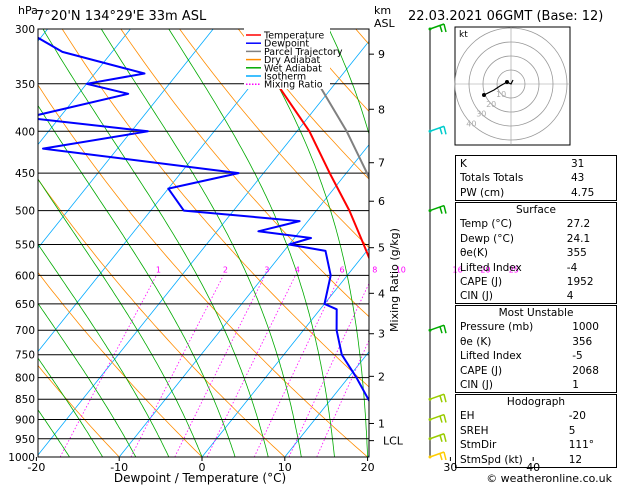  What do you see at coordinates (487, 238) in the screenshot?
I see `surface-label: Dewp (°C)` at bounding box center [487, 238].